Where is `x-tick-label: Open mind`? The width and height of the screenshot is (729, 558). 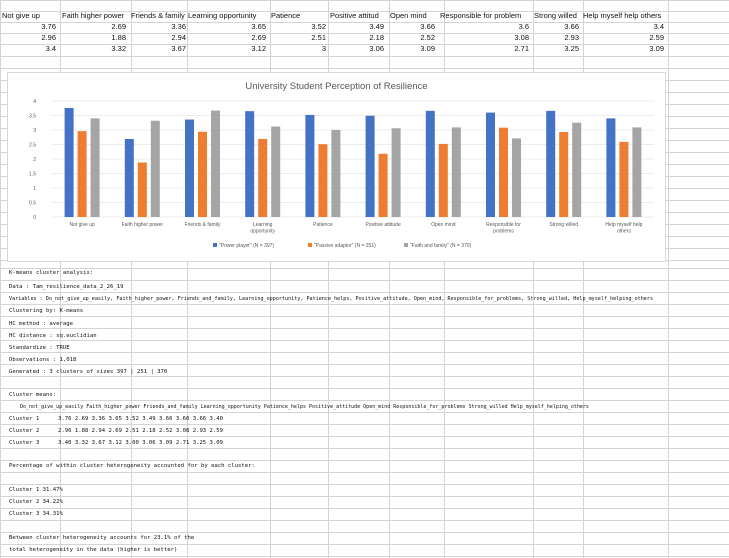
x-tick-label: Open mind is located at coordinates (443, 225).